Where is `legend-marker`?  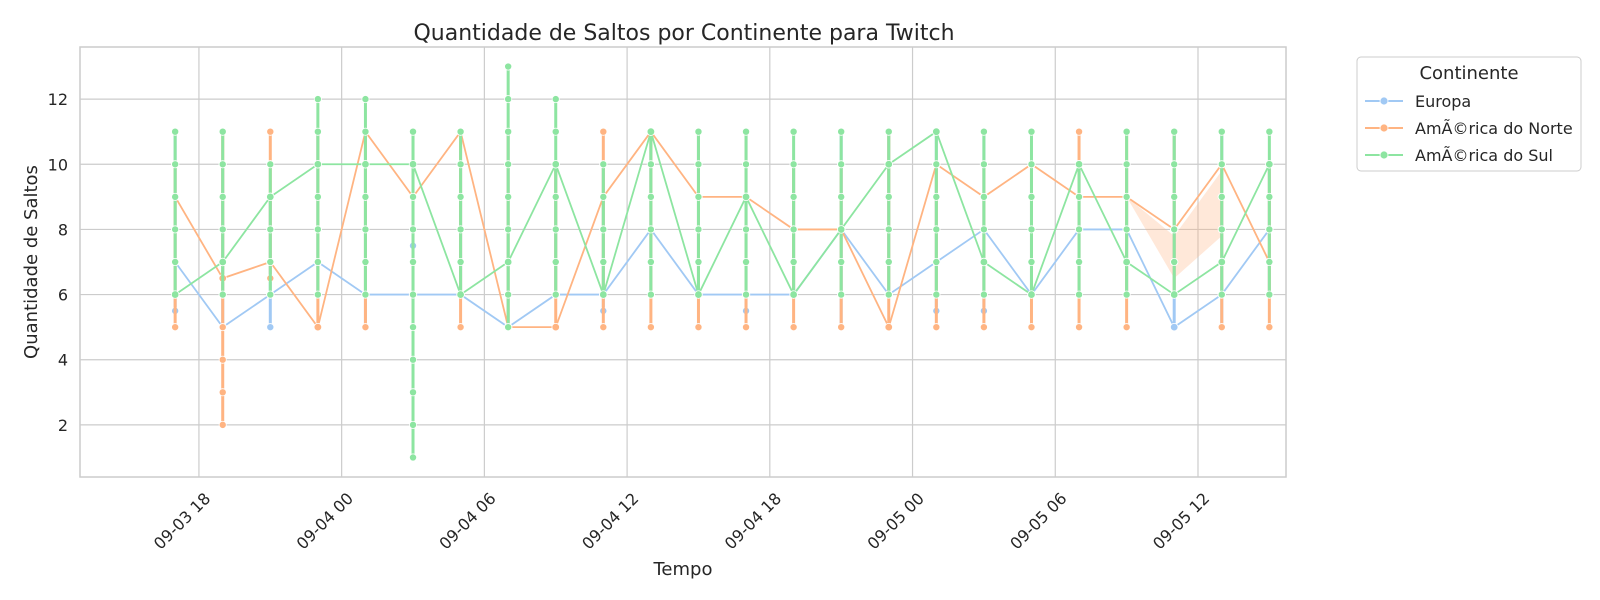
legend-marker is located at coordinates (1384, 101).